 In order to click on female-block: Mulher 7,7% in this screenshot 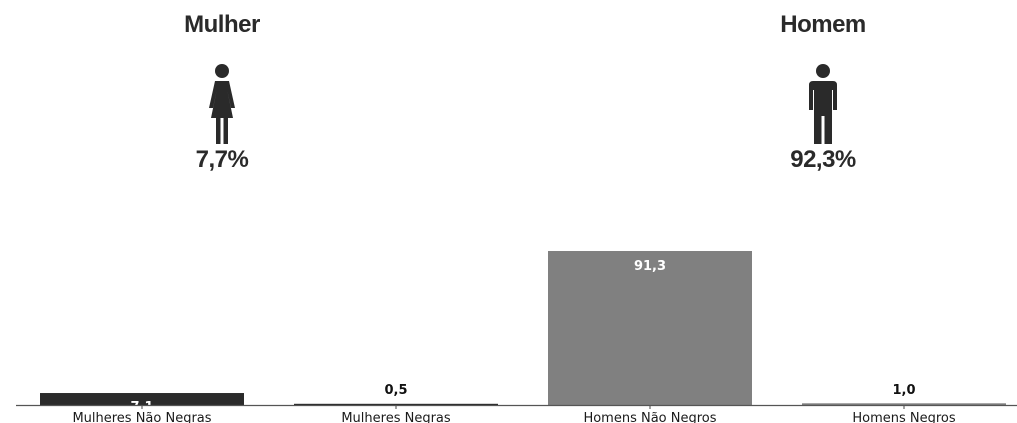, I will do `click(222, 87)`.